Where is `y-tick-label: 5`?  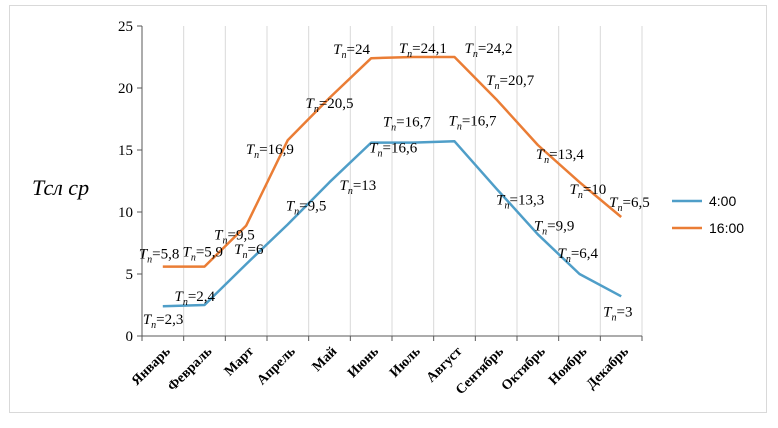 y-tick-label: 5 is located at coordinates (130, 275).